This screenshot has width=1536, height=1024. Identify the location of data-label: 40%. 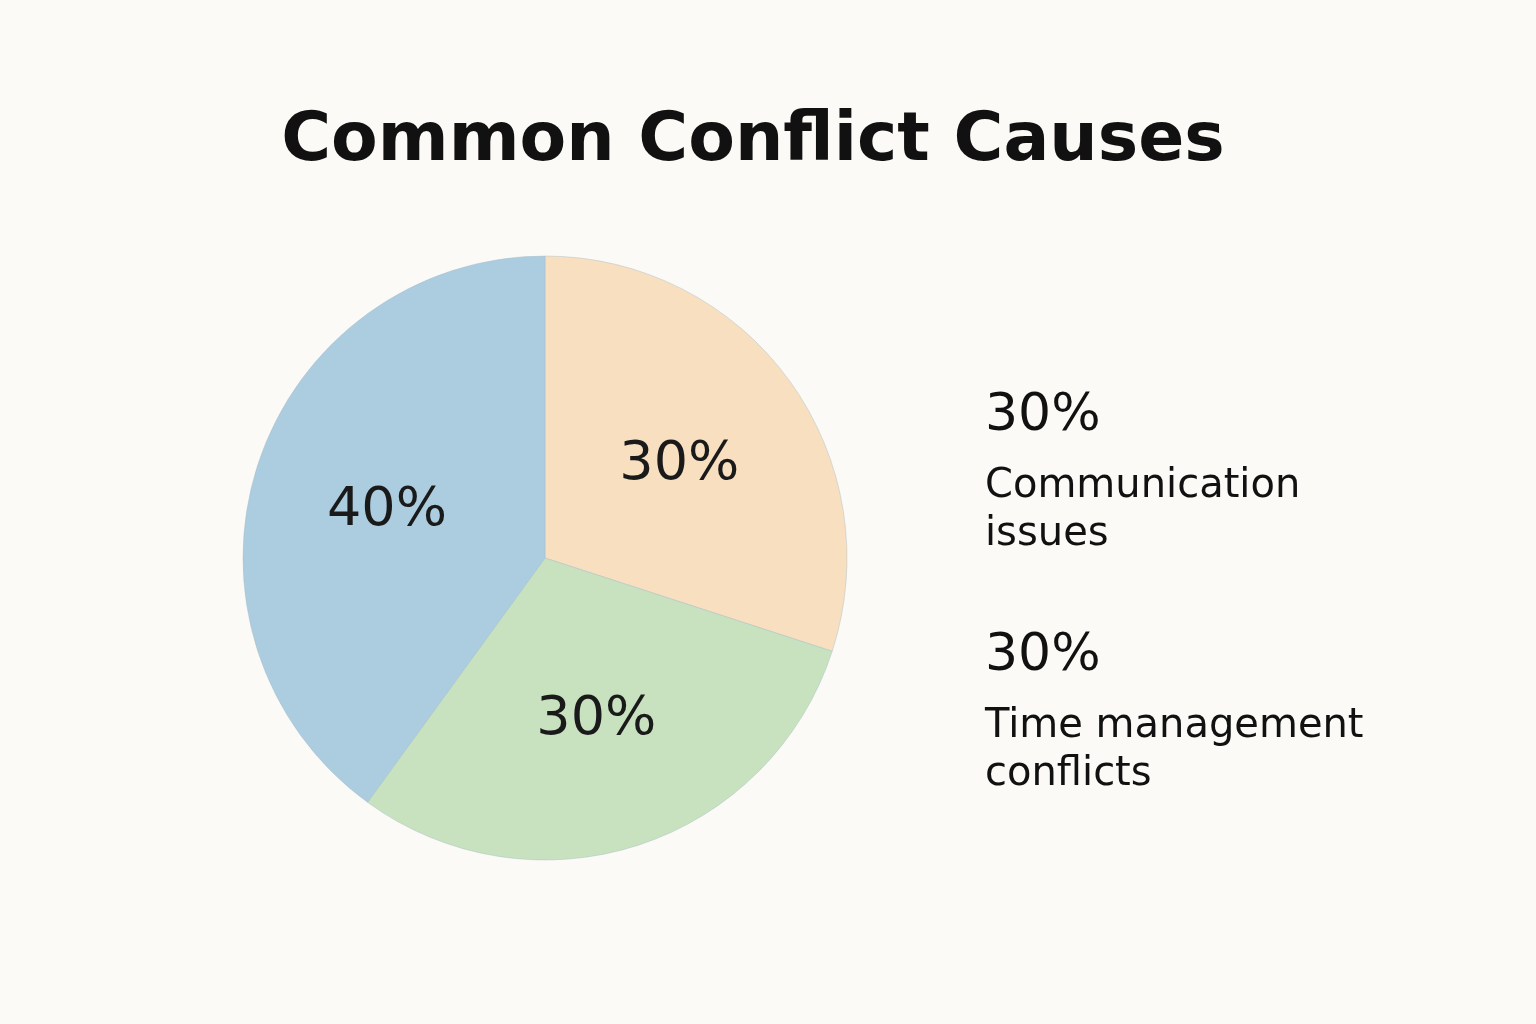
(387, 507).